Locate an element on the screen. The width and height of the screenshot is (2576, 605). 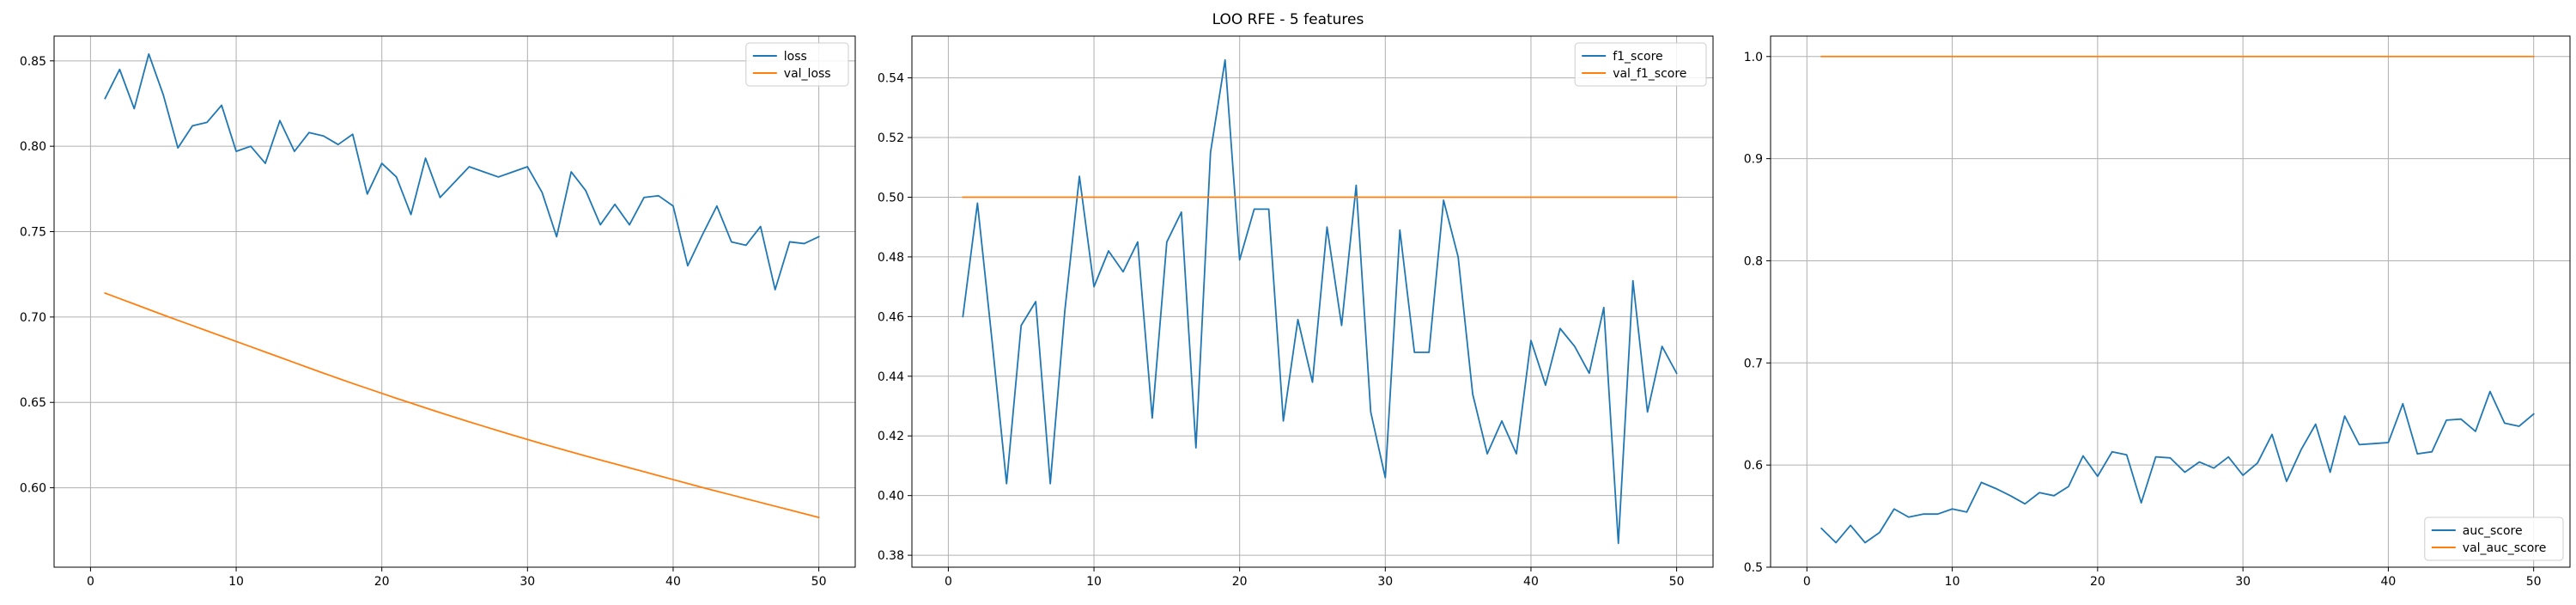
y-tick-label: 0.65 is located at coordinates (33, 403).